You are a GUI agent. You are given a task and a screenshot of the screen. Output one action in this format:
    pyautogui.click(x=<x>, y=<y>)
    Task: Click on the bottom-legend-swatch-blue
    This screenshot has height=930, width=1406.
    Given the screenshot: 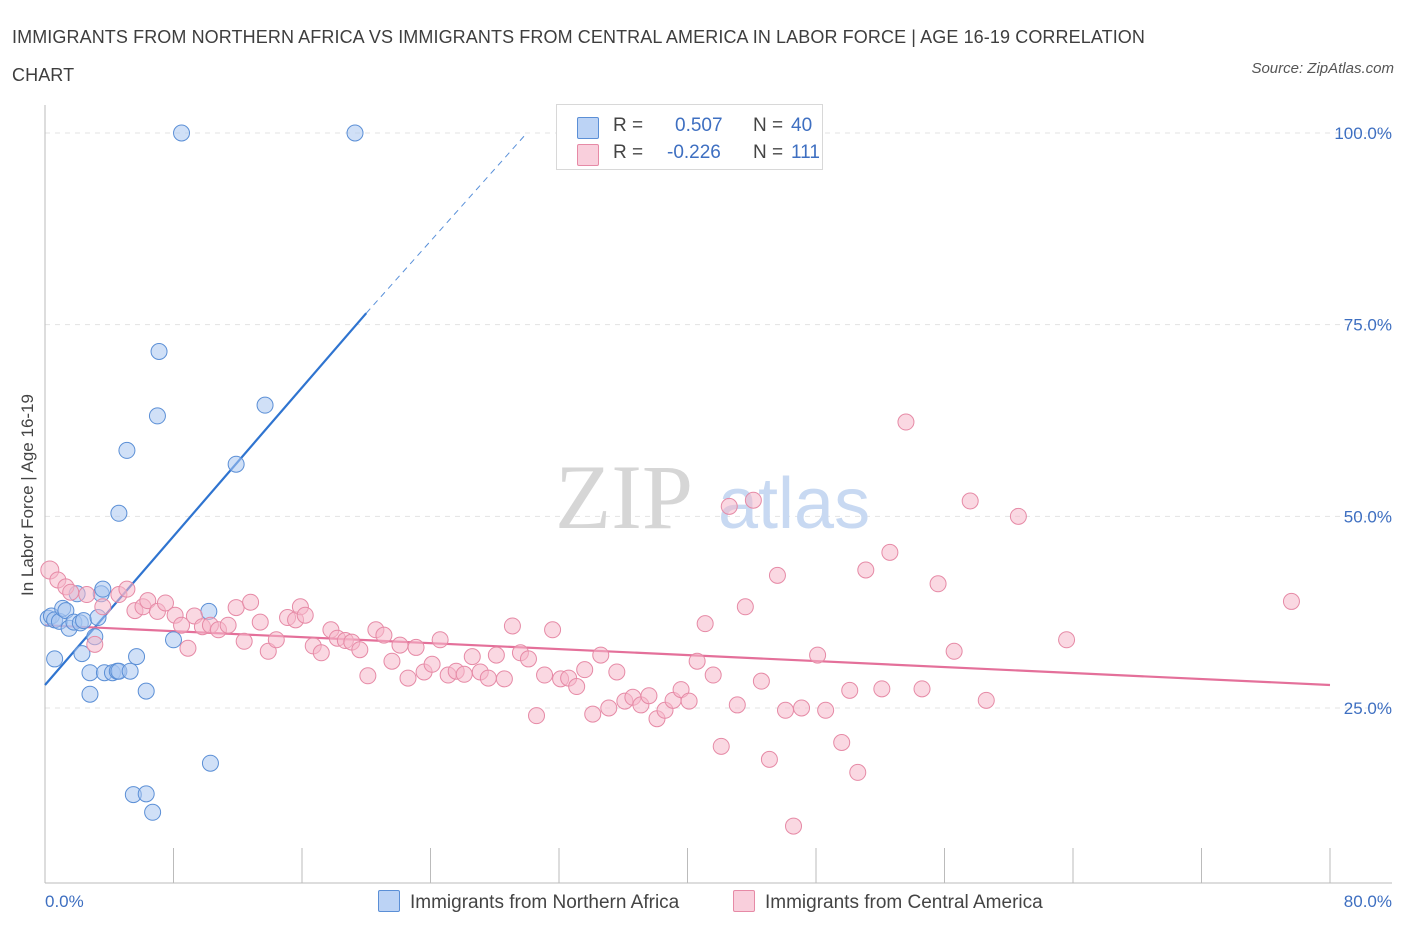 What is the action you would take?
    pyautogui.click(x=389, y=901)
    